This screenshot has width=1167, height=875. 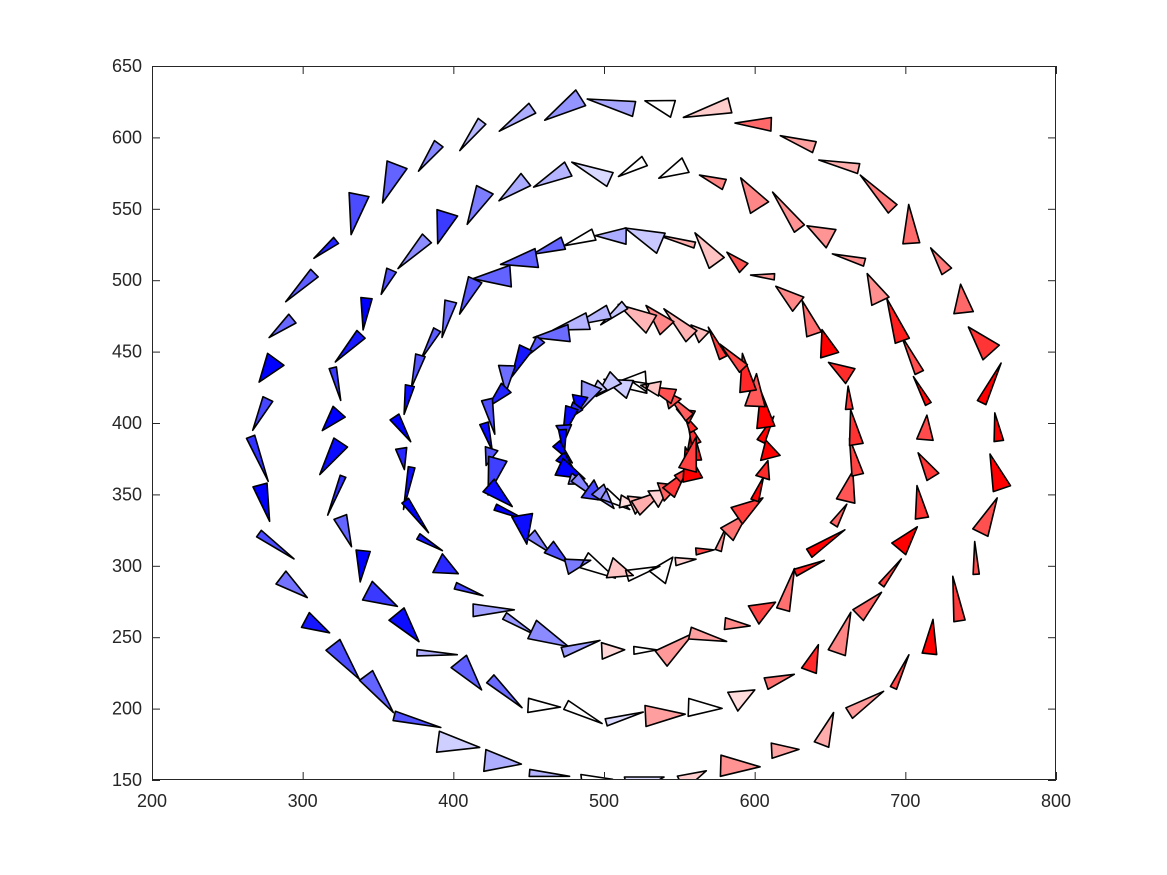 I want to click on y-tick-label: 350, so click(x=127, y=494).